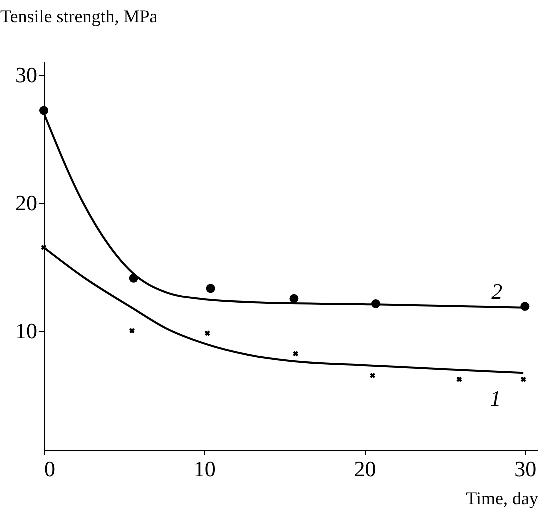 The height and width of the screenshot is (508, 541). What do you see at coordinates (365, 469) in the screenshot?
I see `x-tick-label: 20` at bounding box center [365, 469].